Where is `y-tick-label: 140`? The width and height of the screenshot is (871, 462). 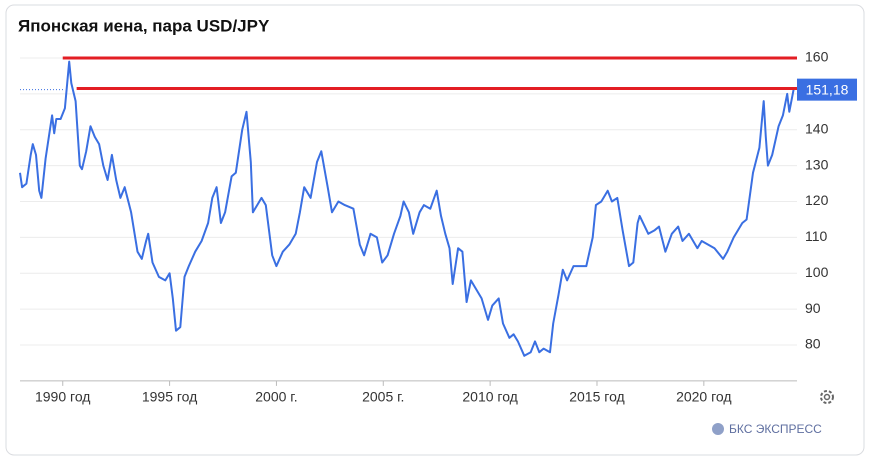
y-tick-label: 140 is located at coordinates (817, 128).